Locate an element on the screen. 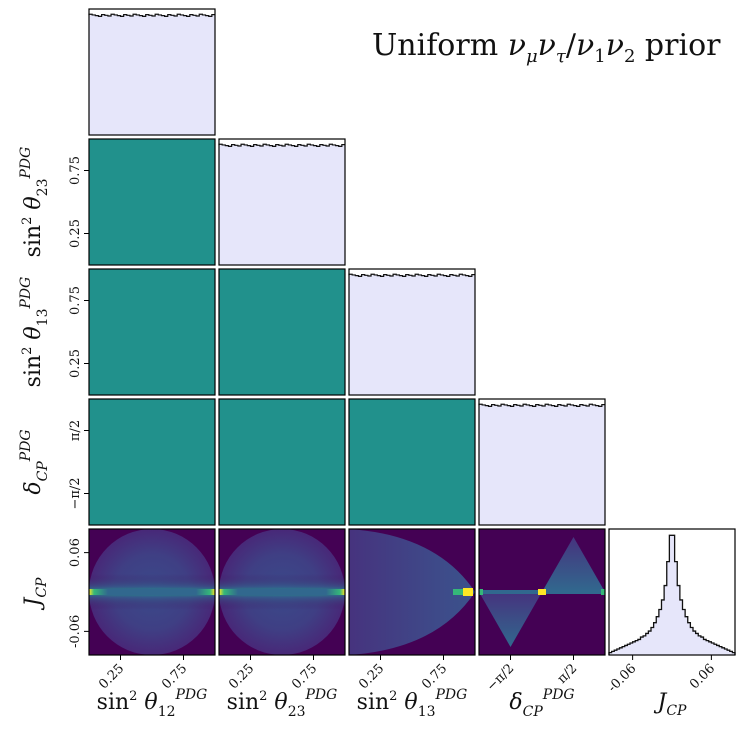 The width and height of the screenshot is (747, 743). density-lower-wedge is located at coordinates (510, 619).